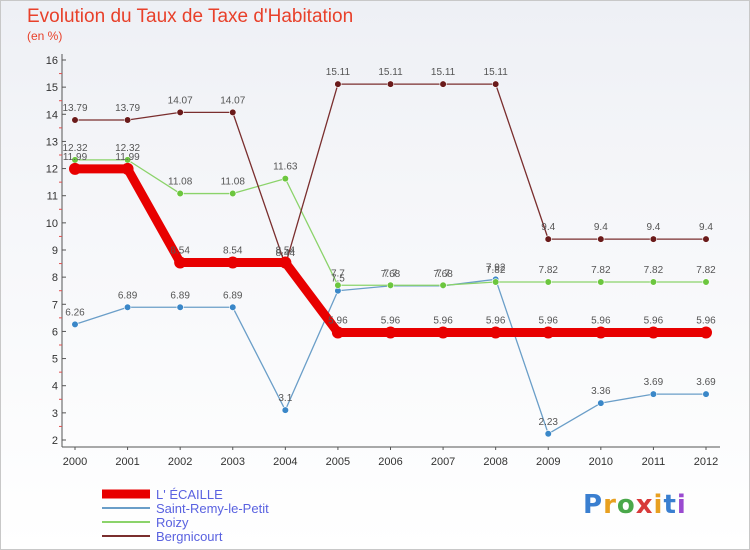  Describe the element at coordinates (285, 398) in the screenshot. I see `data-label-saint-remy-le-petit: 3.1` at that location.